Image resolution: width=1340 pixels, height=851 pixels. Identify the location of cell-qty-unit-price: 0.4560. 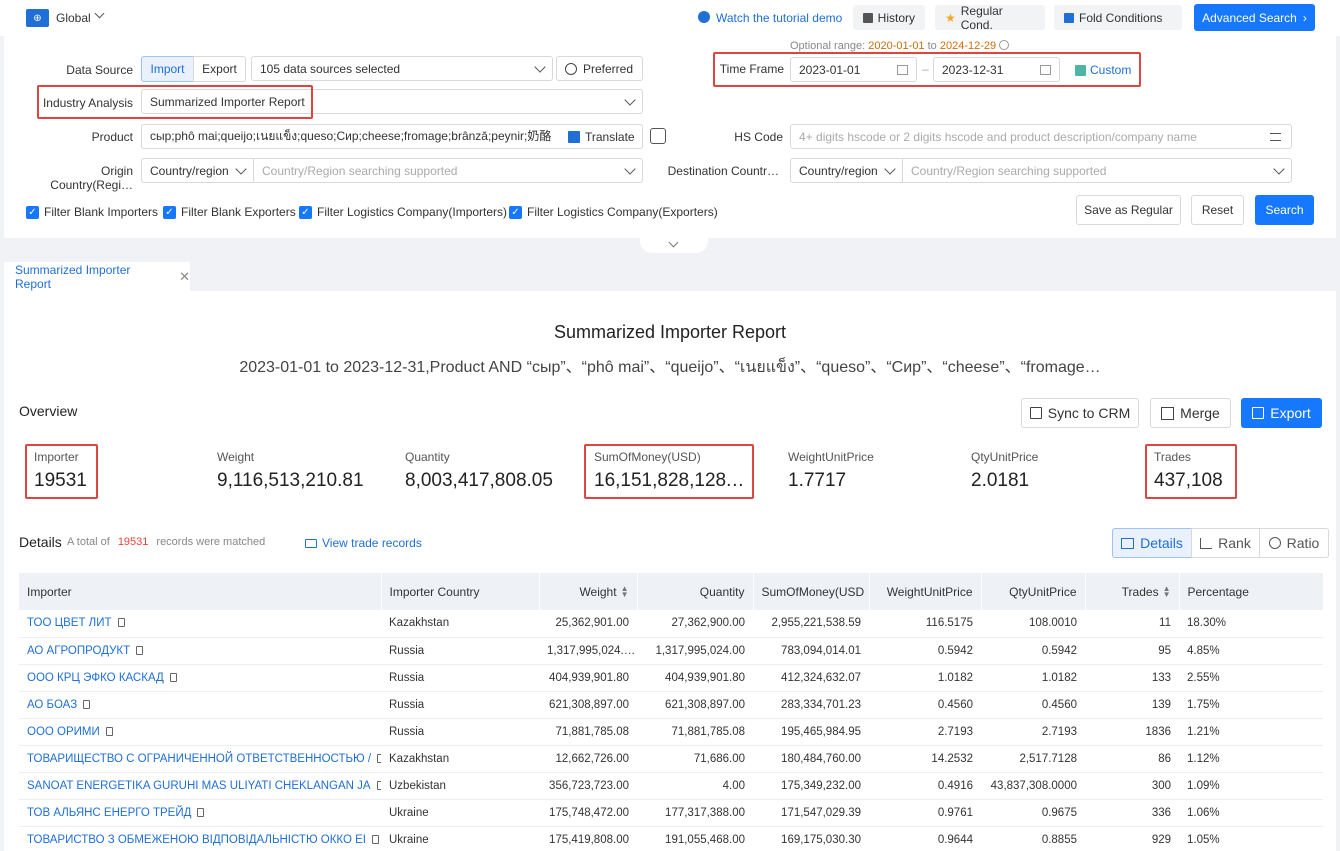
(1033, 705).